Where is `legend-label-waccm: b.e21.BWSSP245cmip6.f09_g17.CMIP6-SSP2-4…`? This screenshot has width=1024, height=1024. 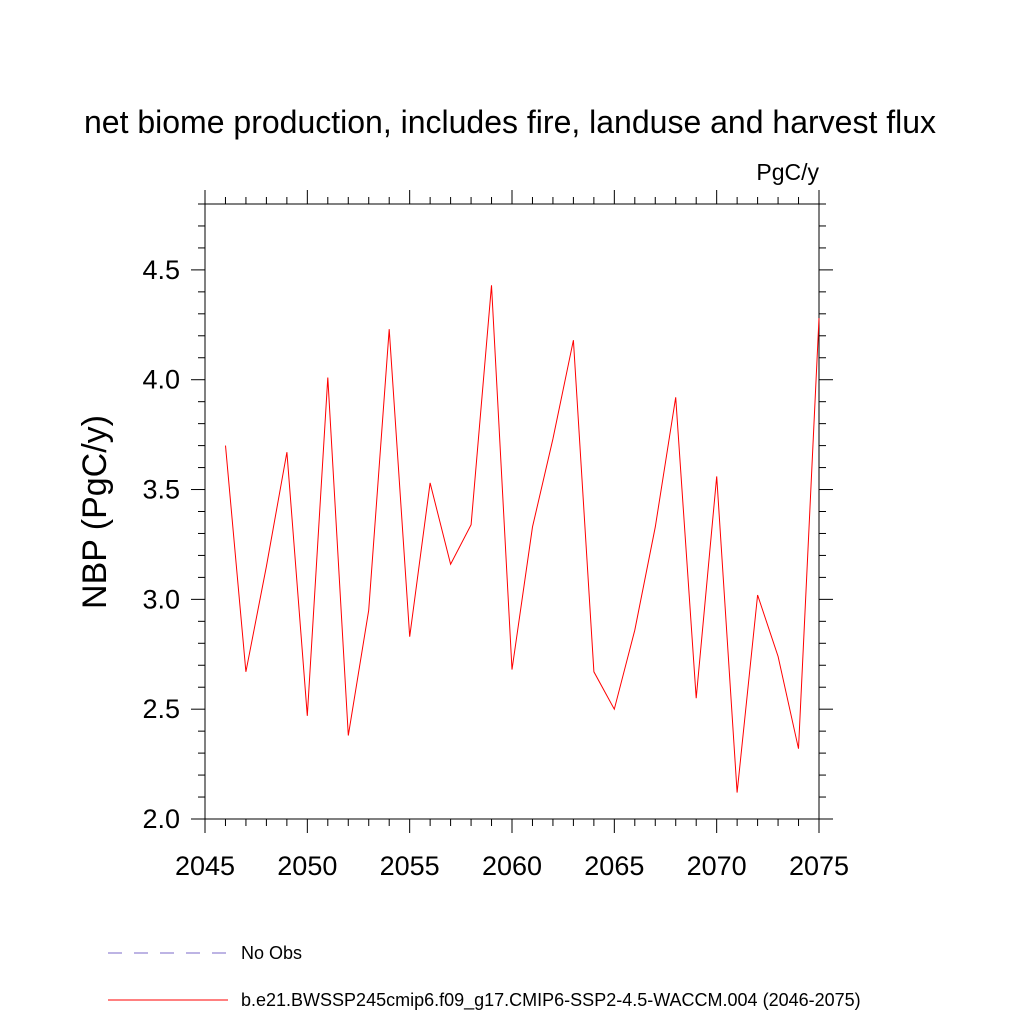 legend-label-waccm: b.e21.BWSSP245cmip6.f09_g17.CMIP6-SSP2-4… is located at coordinates (551, 1000).